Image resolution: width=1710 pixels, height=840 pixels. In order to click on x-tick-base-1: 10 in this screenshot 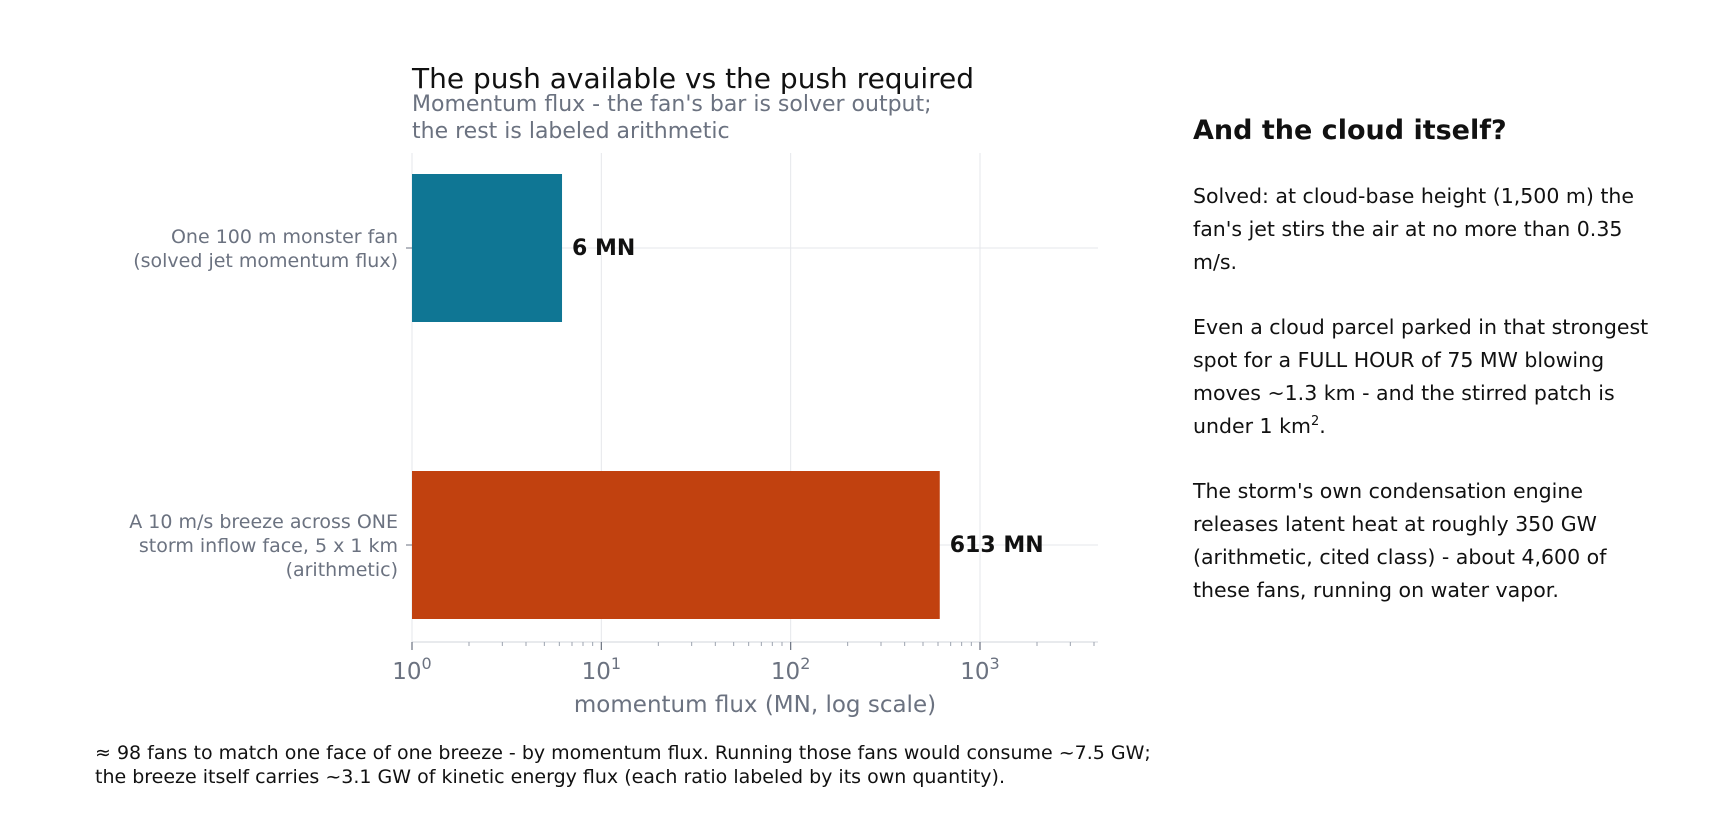, I will do `click(596, 672)`.